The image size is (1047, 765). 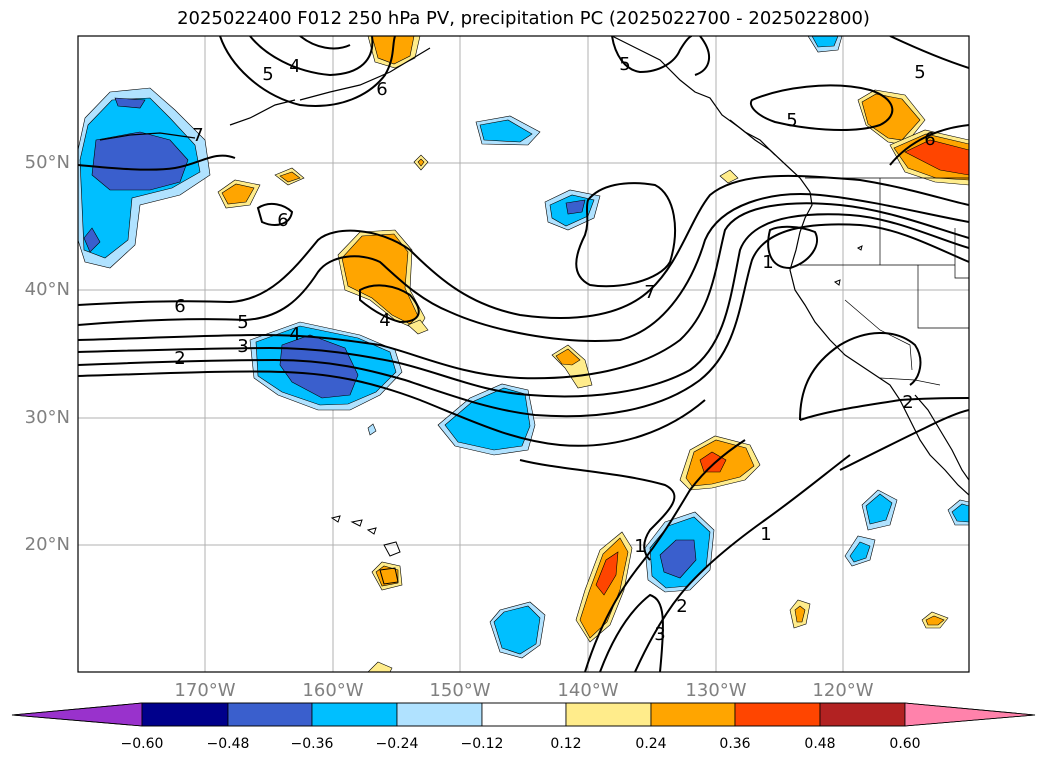 I want to click on lon-label-160w: 160°W, so click(x=333, y=690).